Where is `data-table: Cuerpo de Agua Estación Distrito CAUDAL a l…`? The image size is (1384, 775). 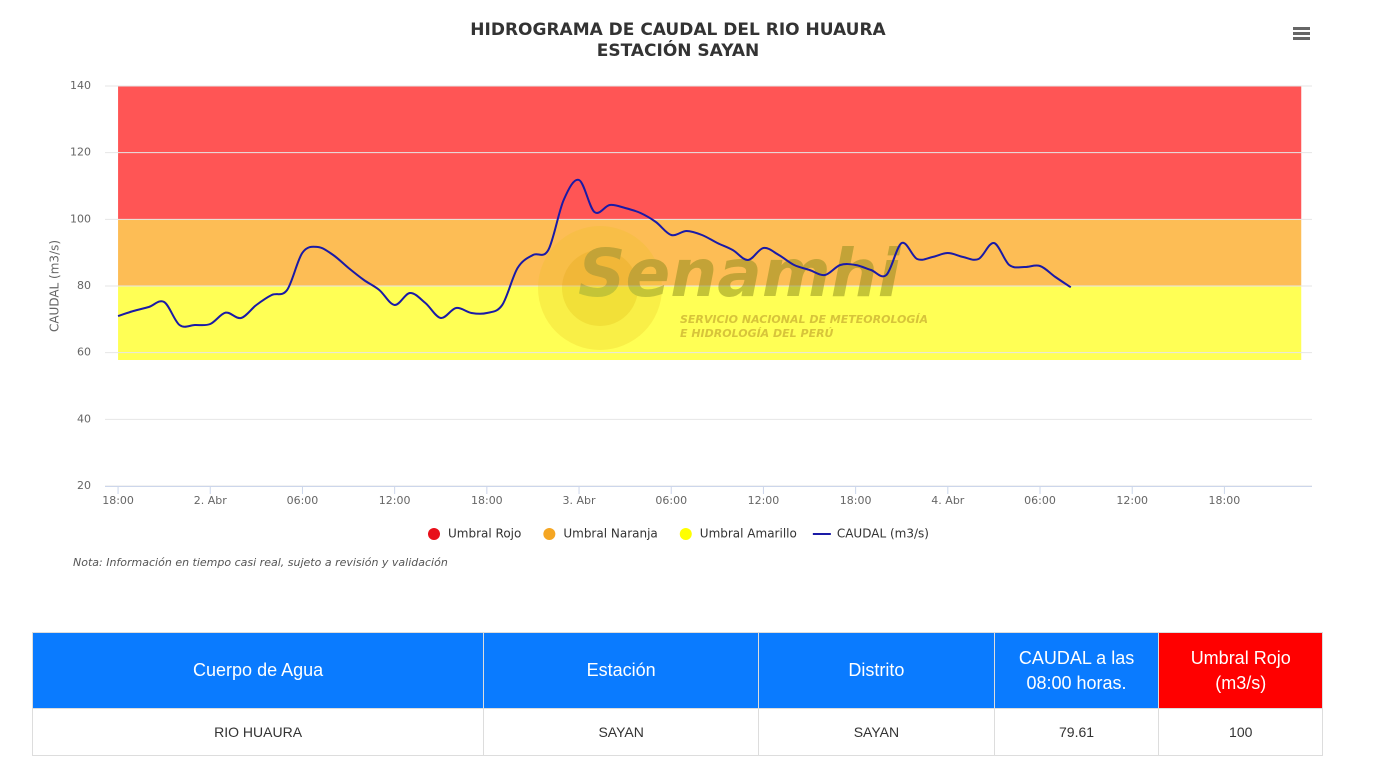 data-table: Cuerpo de Agua Estación Distrito CAUDAL a l… is located at coordinates (677, 694).